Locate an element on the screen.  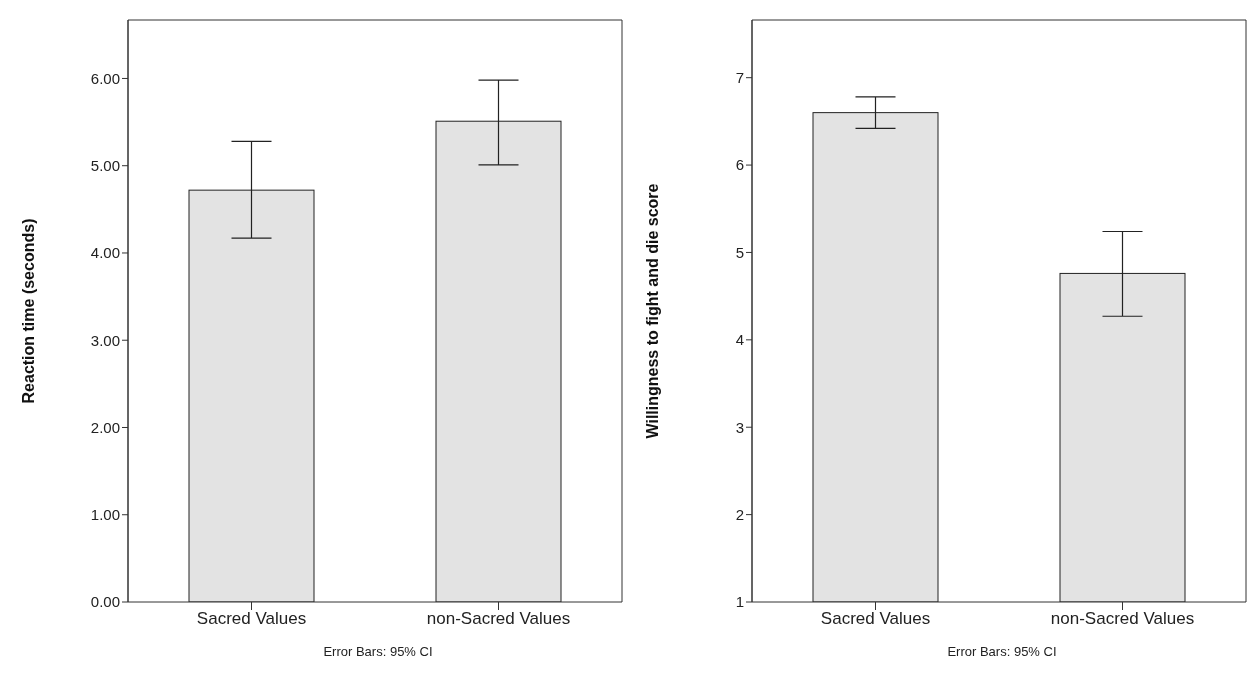
y-tick-label: 4 is located at coordinates (739, 340).